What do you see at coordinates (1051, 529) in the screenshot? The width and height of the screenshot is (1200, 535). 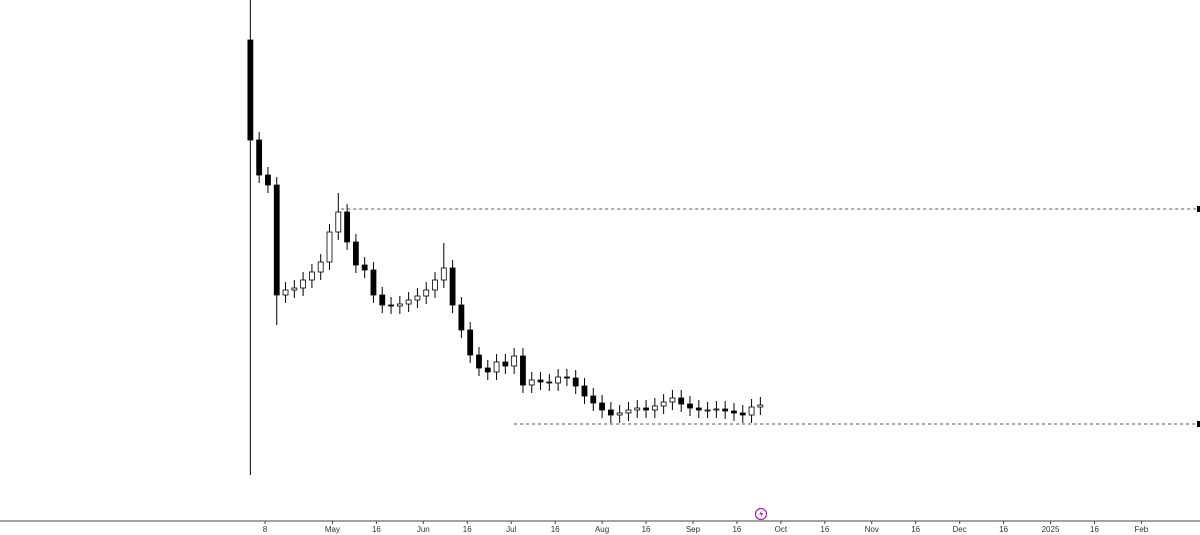 I see `x-tick-label: 2025` at bounding box center [1051, 529].